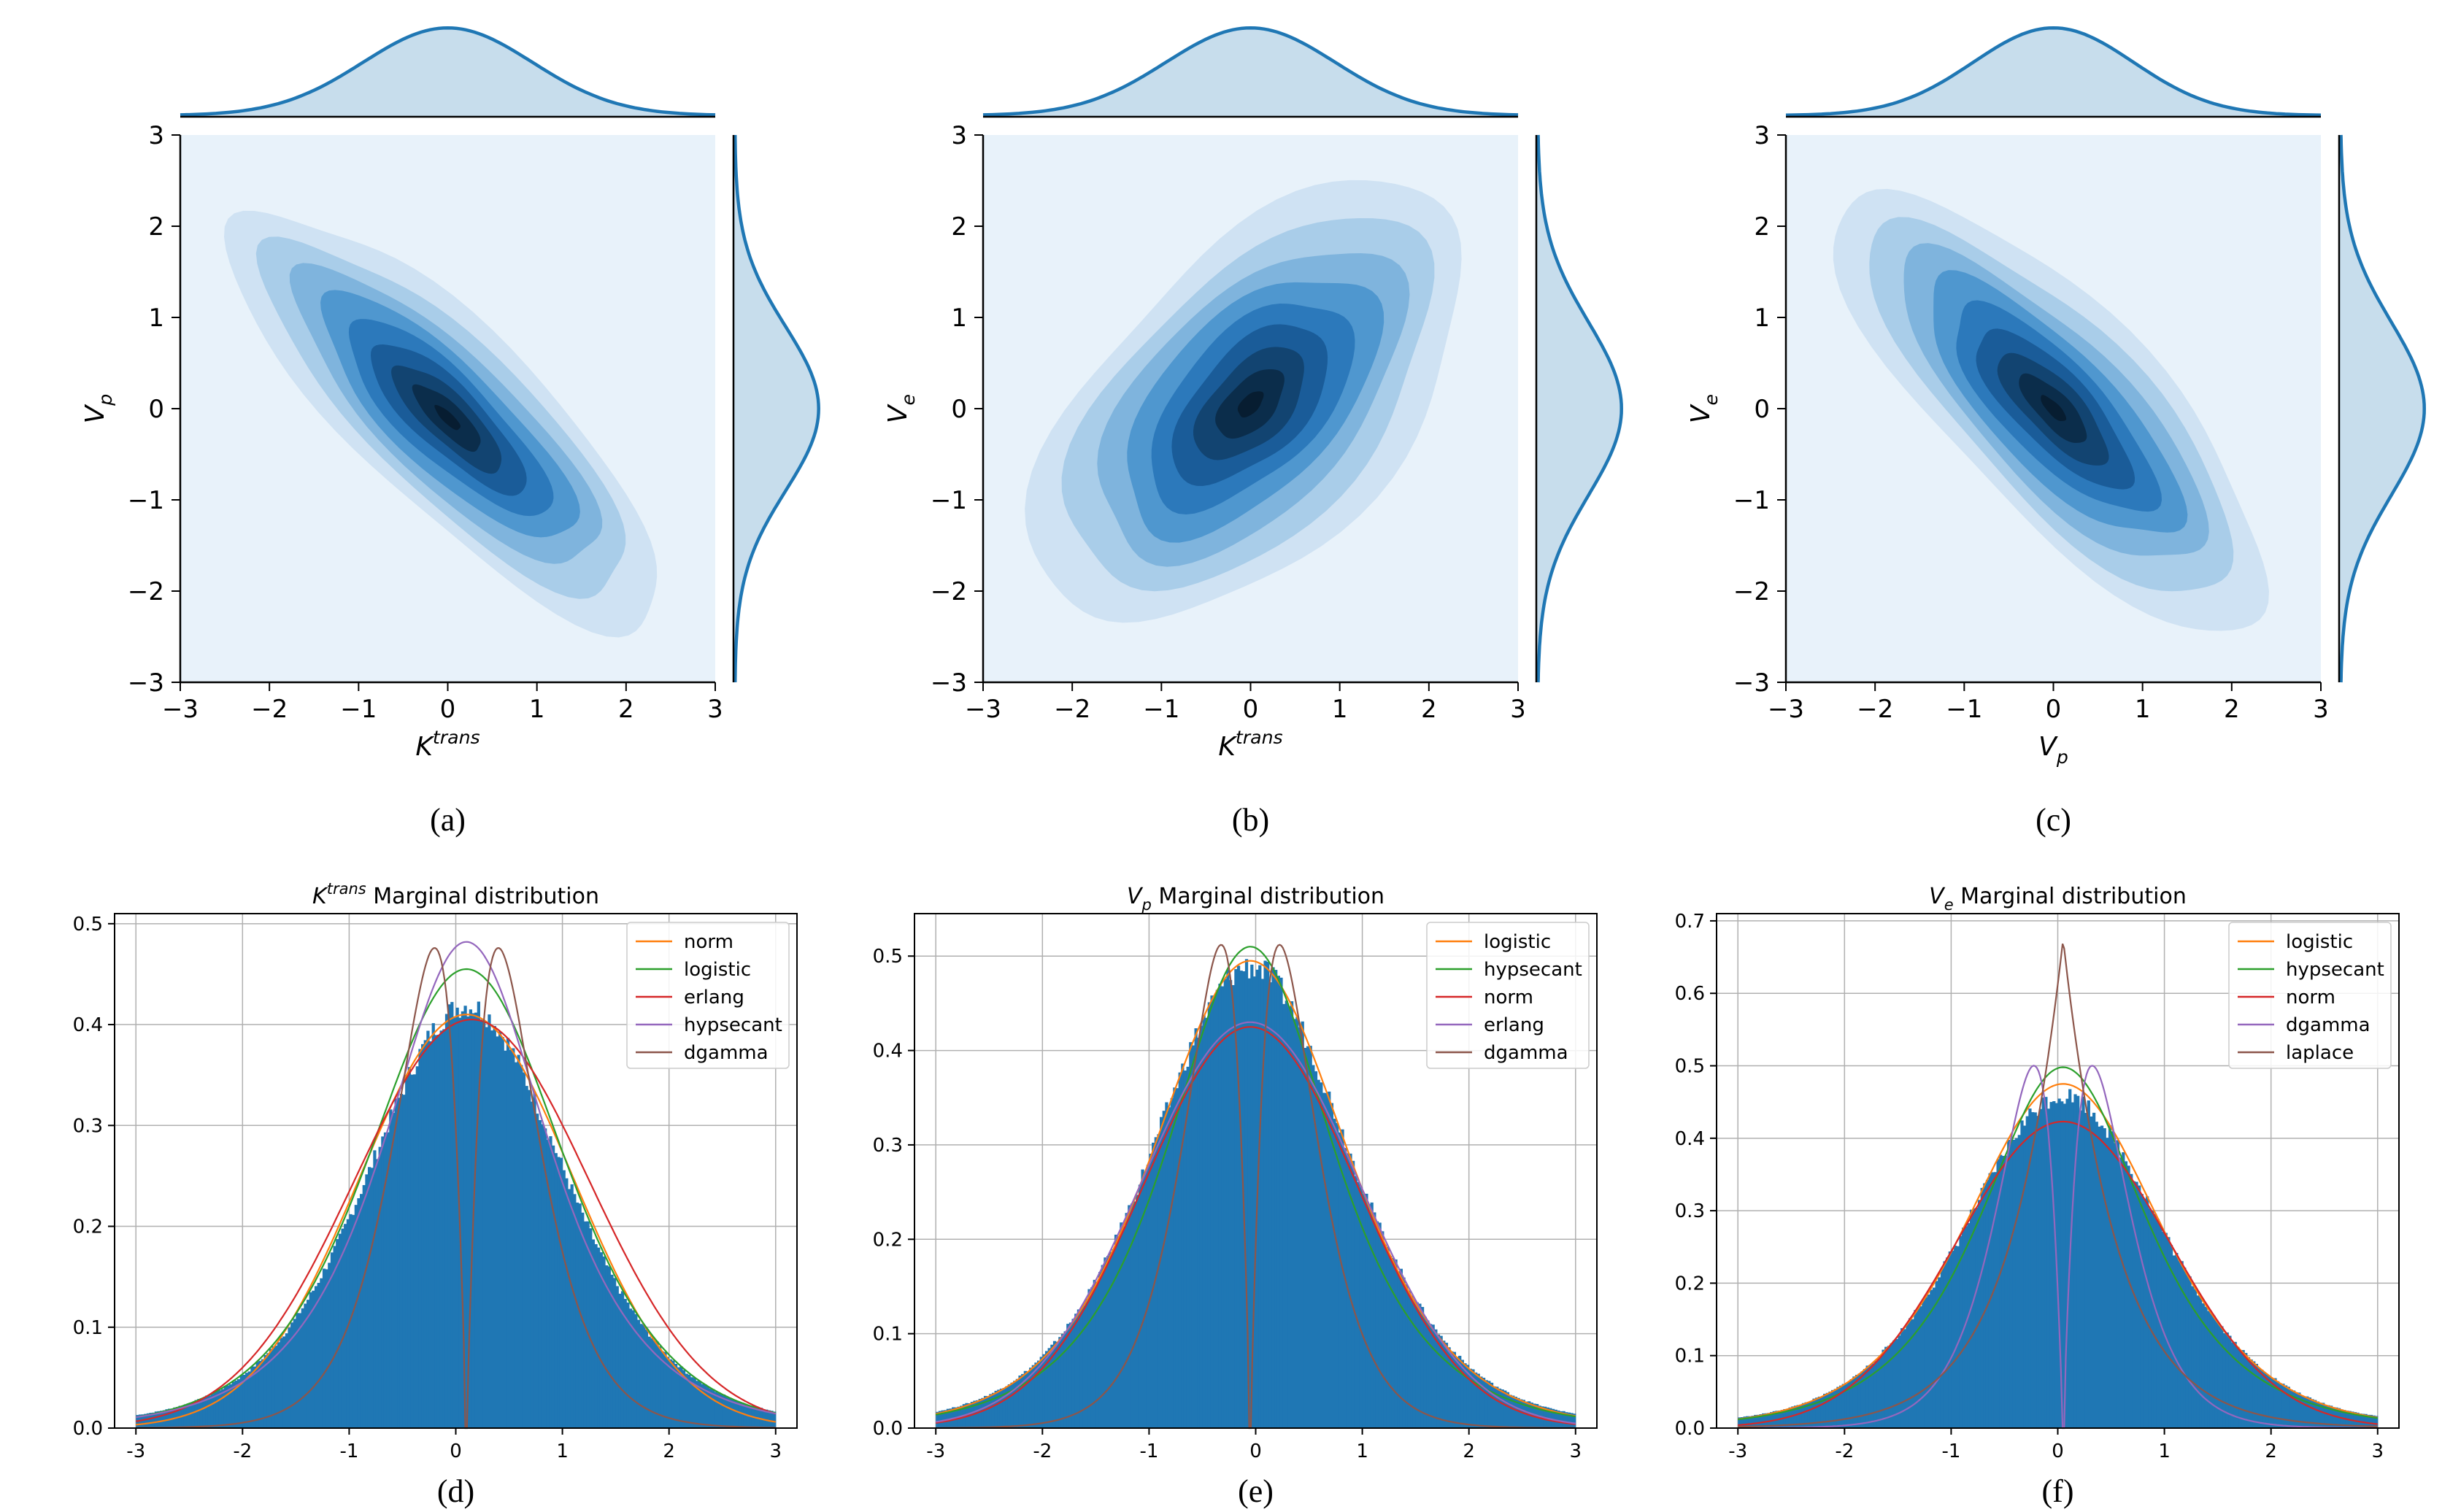 Image resolution: width=2461 pixels, height=1512 pixels. Describe the element at coordinates (1508, 998) in the screenshot. I see `legend-label-norm: norm` at that location.